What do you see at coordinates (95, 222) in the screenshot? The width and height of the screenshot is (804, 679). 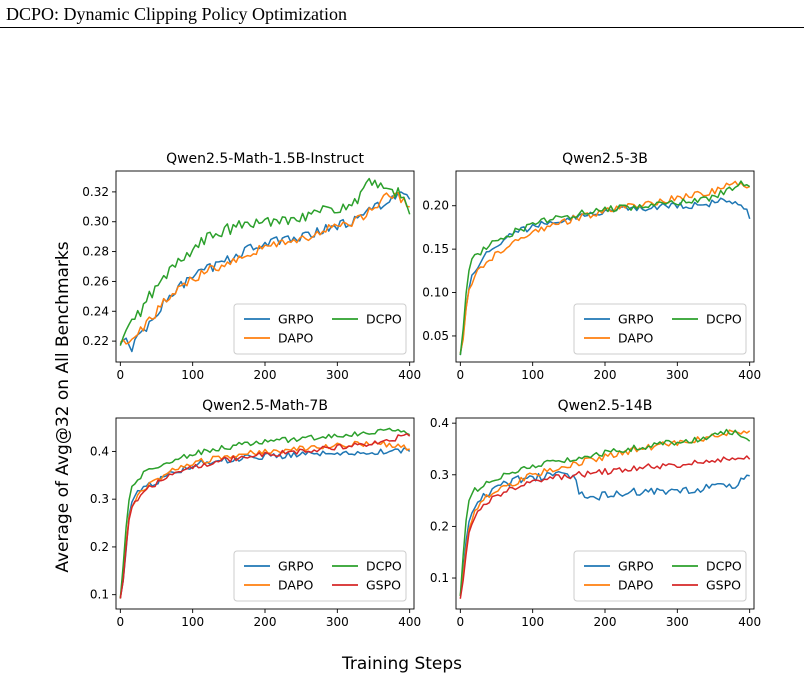 I see `y-tick-label: 0.30` at bounding box center [95, 222].